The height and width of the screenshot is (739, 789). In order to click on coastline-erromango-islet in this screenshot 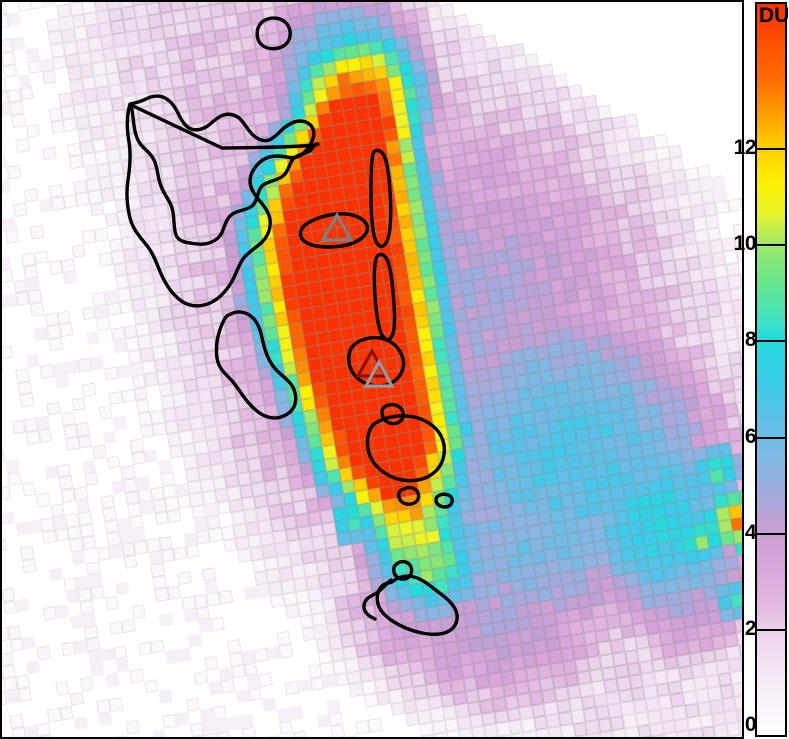, I will do `click(403, 570)`.